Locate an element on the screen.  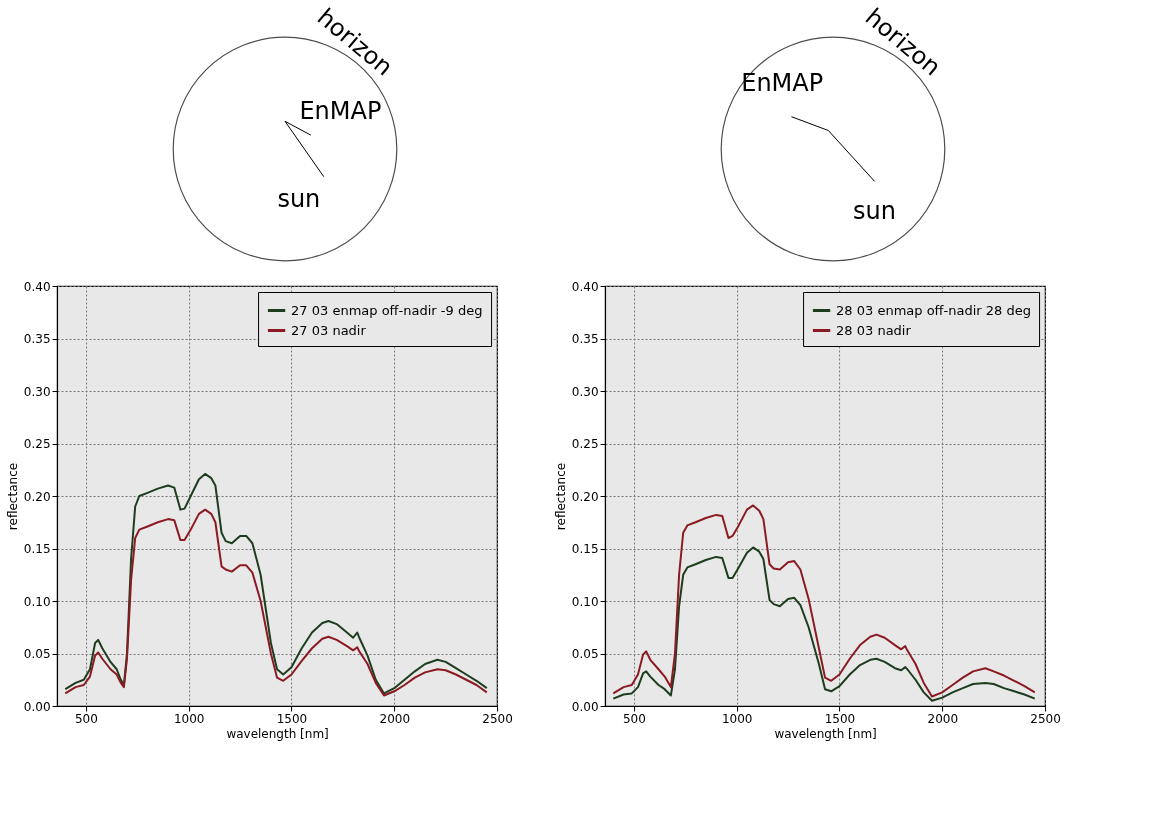
legend-label: 27 03 nadir is located at coordinates (329, 330).